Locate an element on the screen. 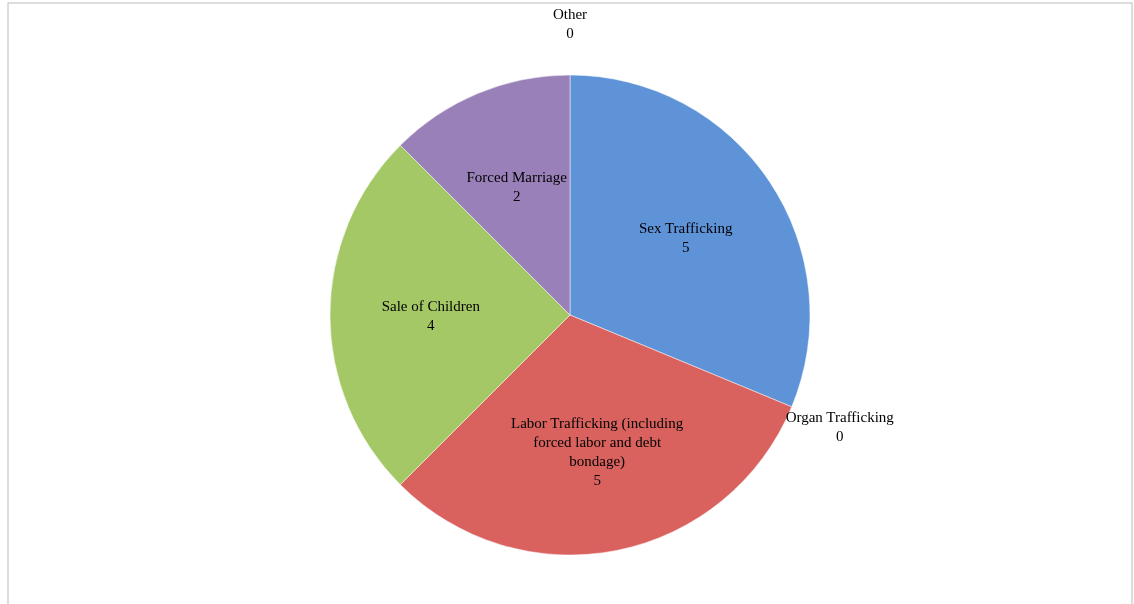 This screenshot has height=604, width=1134. data-label: 2 is located at coordinates (516, 195).